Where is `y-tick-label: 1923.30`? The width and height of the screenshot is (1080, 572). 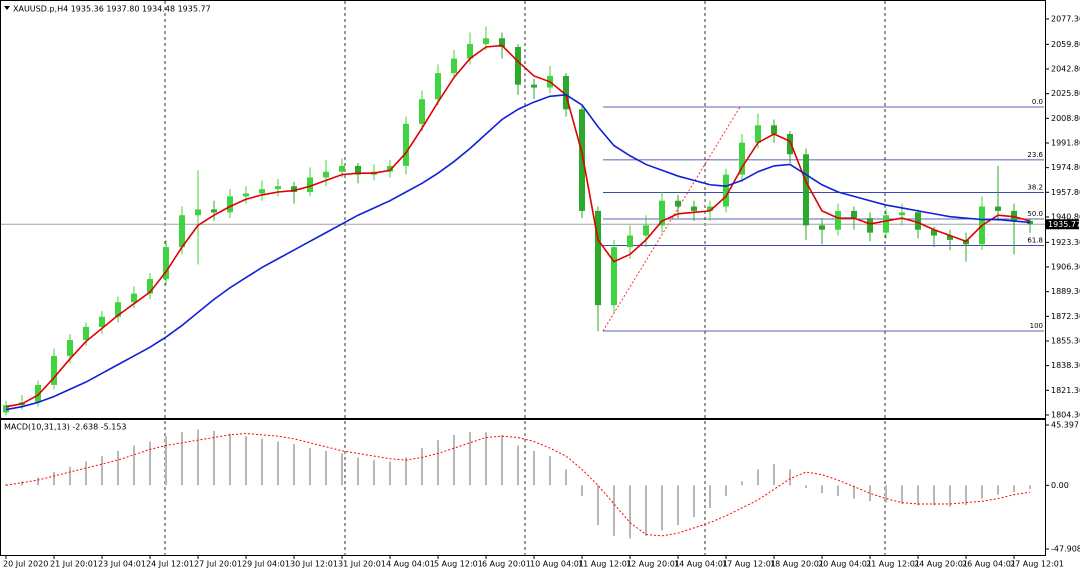 y-tick-label: 1923.30 is located at coordinates (1065, 242).